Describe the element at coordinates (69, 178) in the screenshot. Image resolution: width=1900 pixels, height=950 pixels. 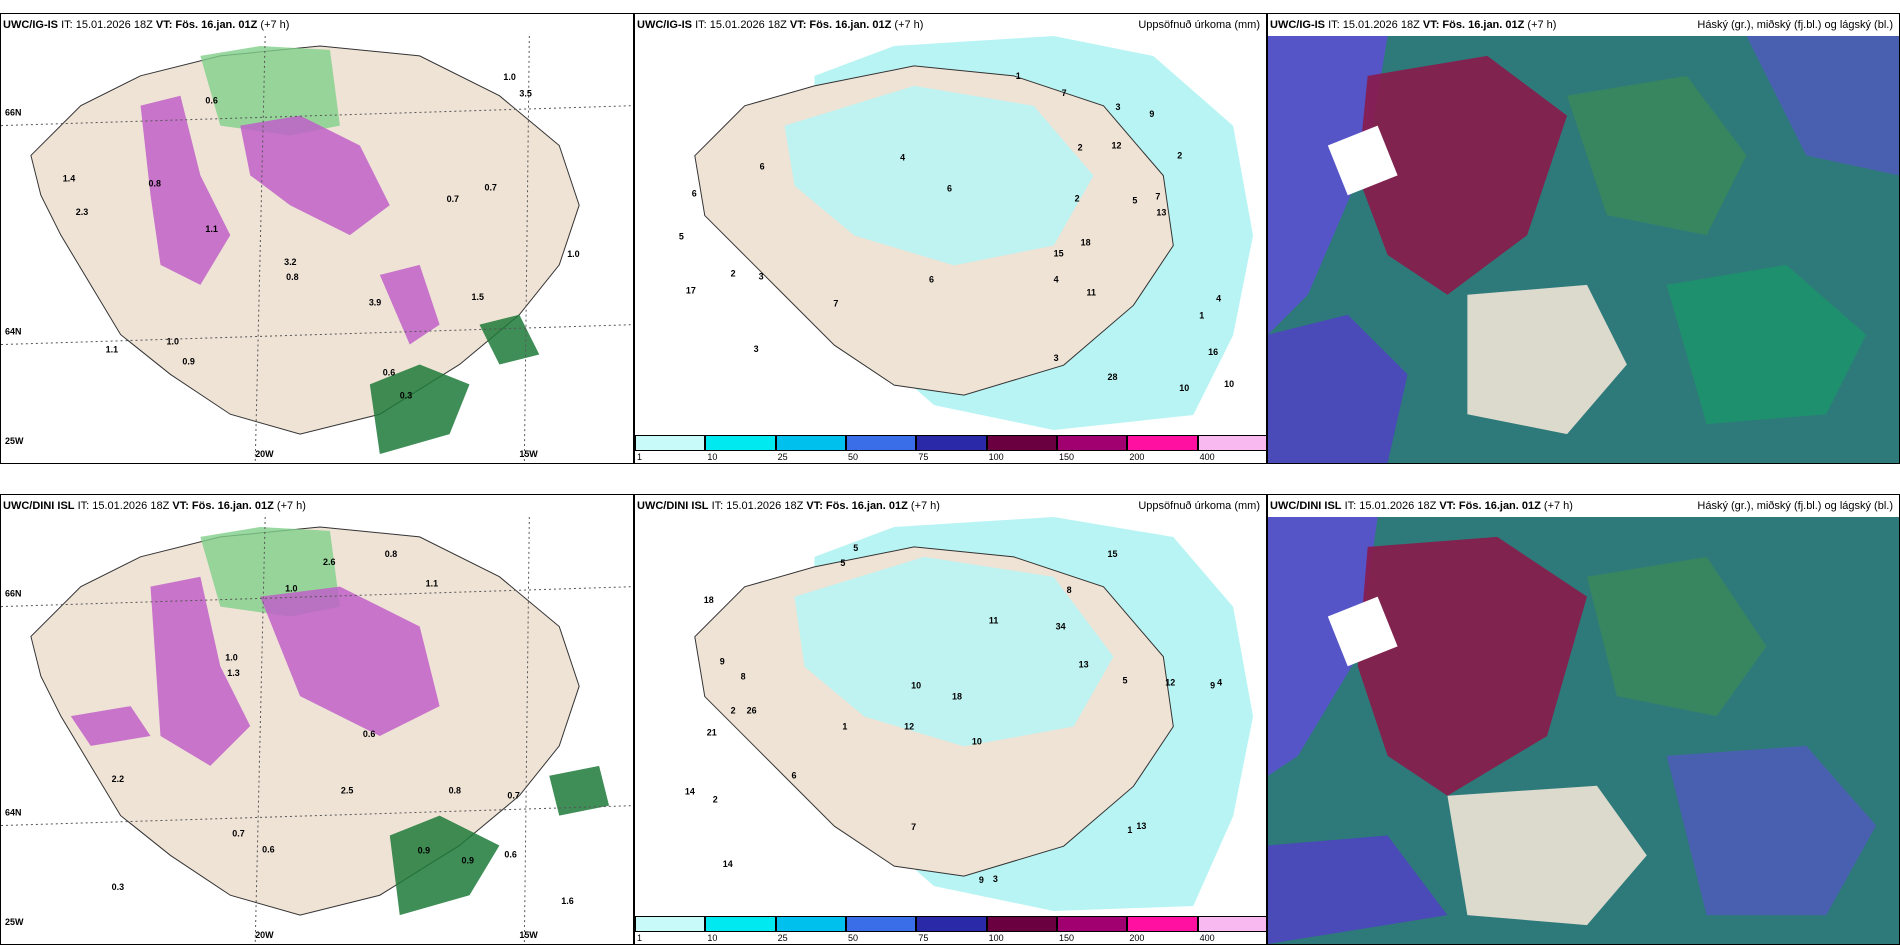
I see `value-label: 1.4` at that location.